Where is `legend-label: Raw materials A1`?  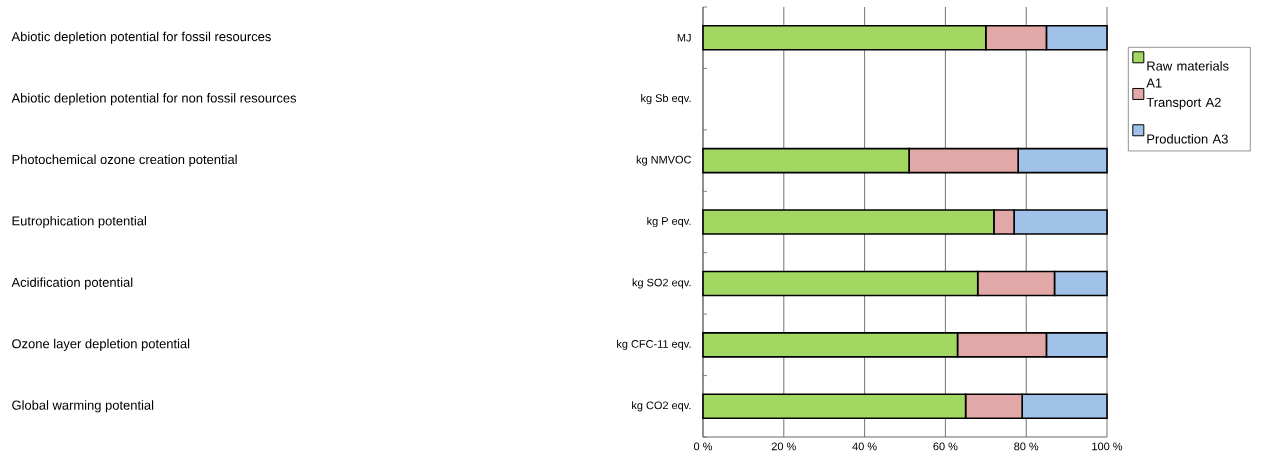 legend-label: Raw materials A1 is located at coordinates (1187, 74).